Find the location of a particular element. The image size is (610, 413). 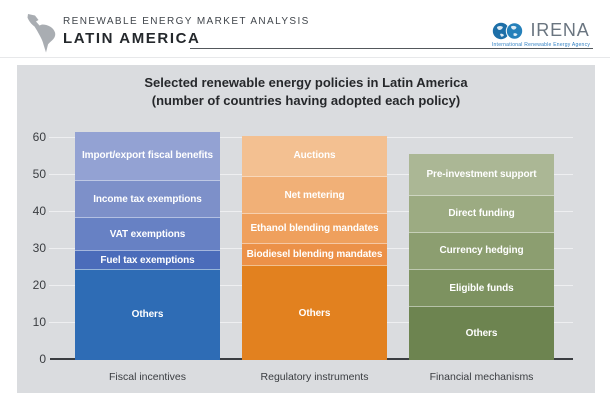

bar-segment-label: VAT exemptions is located at coordinates (147, 234).